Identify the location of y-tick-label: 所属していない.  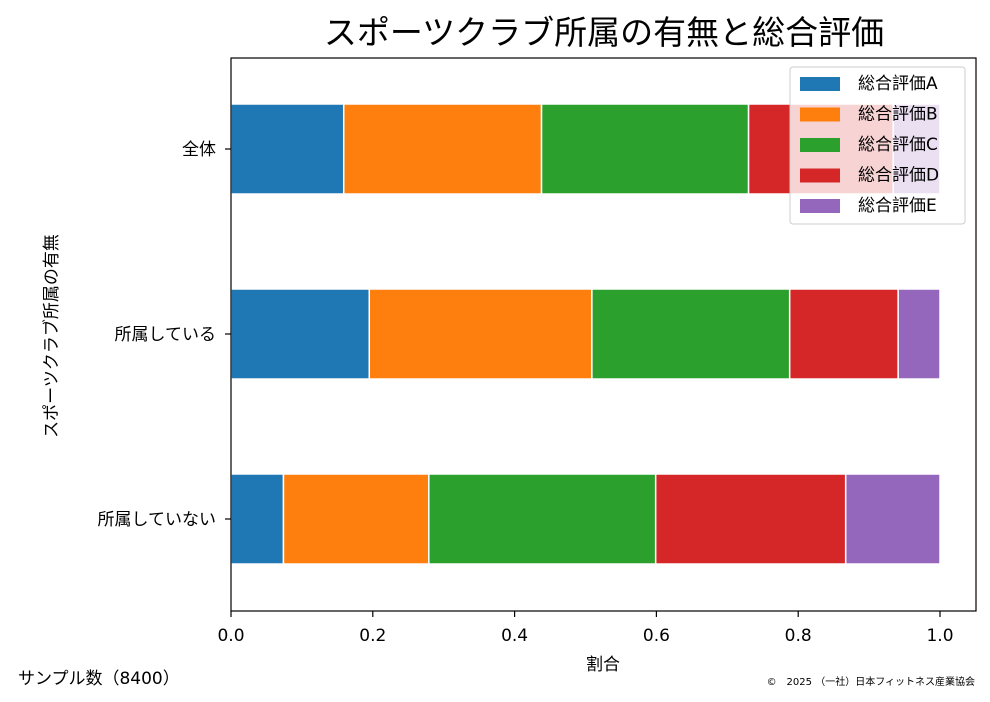
(157, 520).